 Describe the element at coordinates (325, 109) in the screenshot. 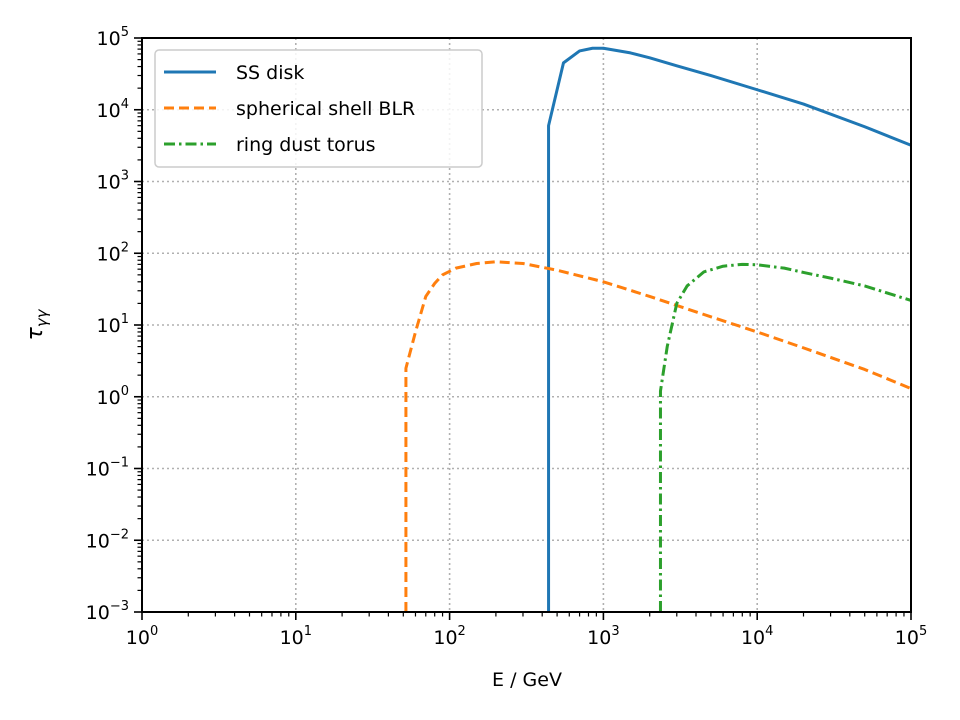

I see `legend-label: spherical shell BLR` at that location.